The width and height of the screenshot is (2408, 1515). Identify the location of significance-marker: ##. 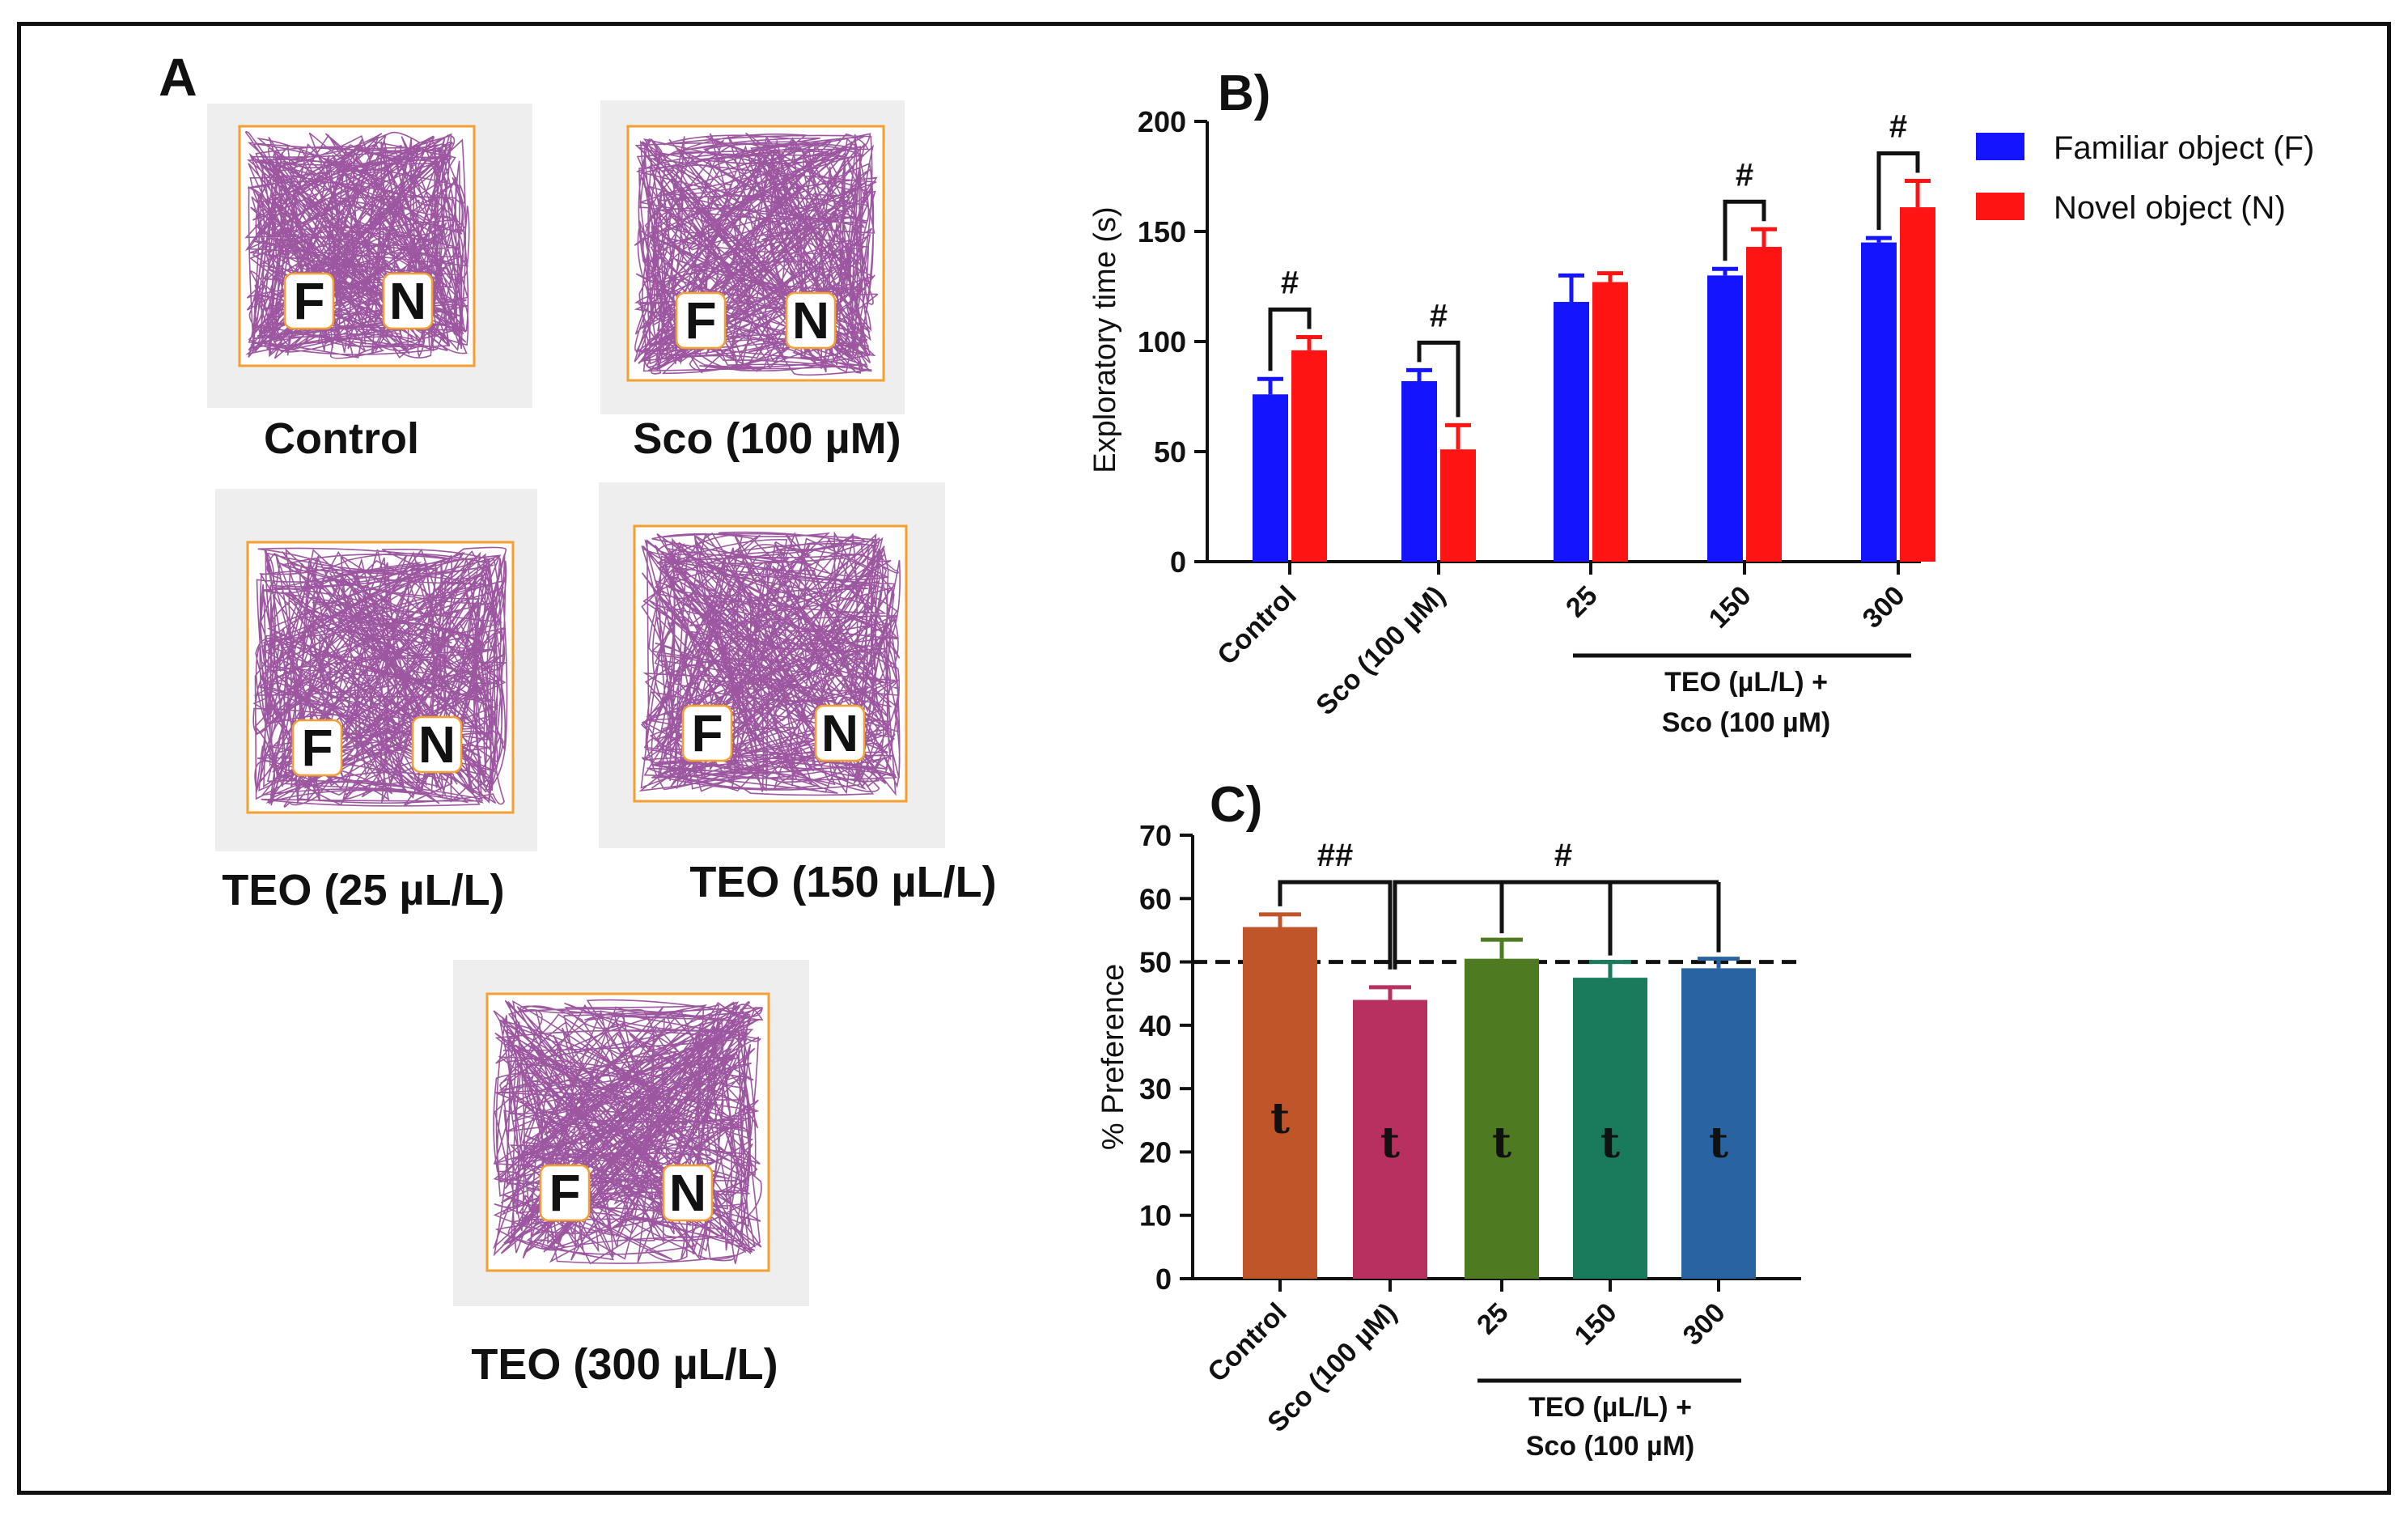
(1335, 855).